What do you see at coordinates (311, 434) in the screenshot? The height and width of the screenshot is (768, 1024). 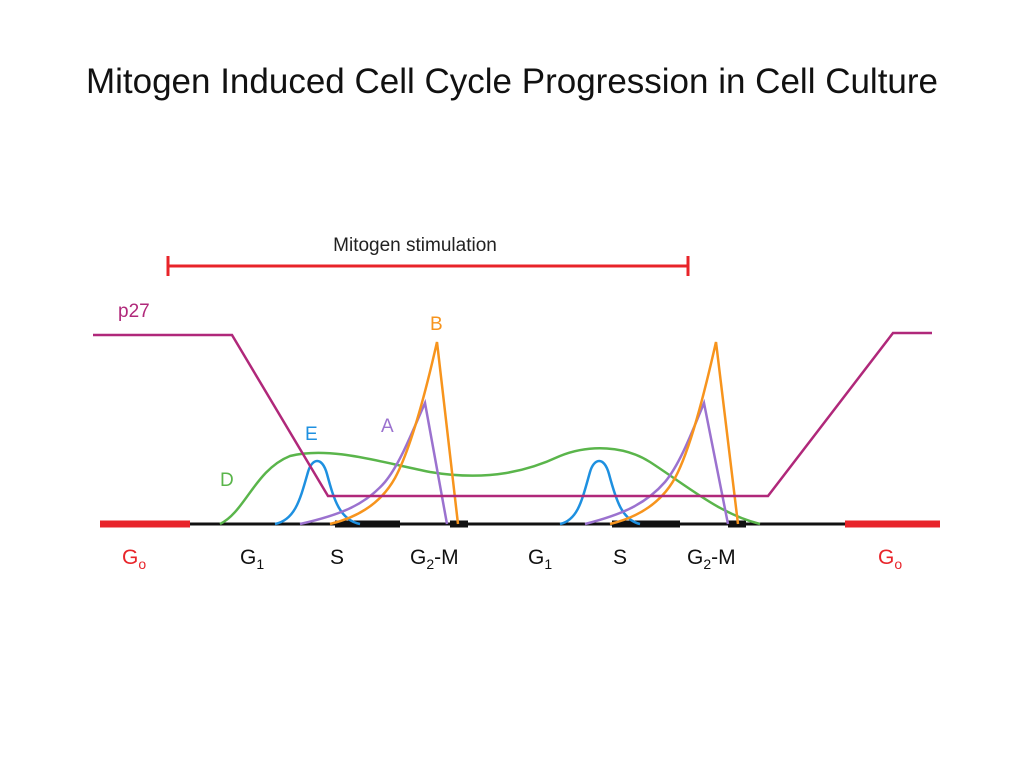 I see `cyclin-e-label: E` at bounding box center [311, 434].